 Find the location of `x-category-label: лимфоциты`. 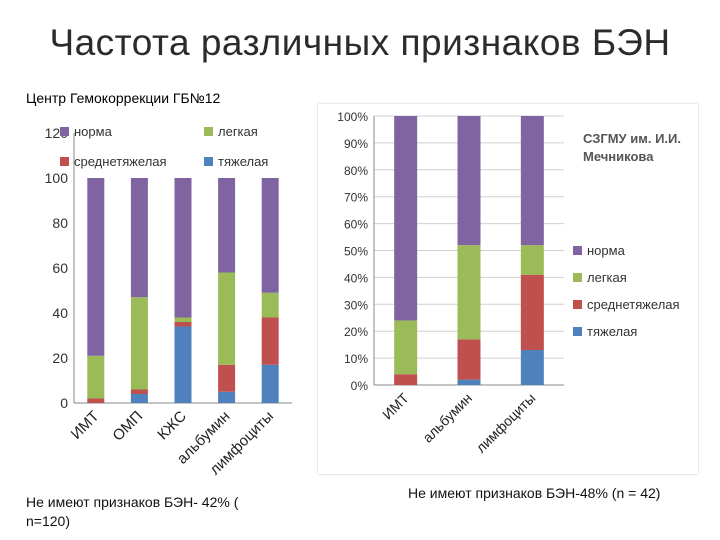

x-category-label: лимфоциты is located at coordinates (506, 423).